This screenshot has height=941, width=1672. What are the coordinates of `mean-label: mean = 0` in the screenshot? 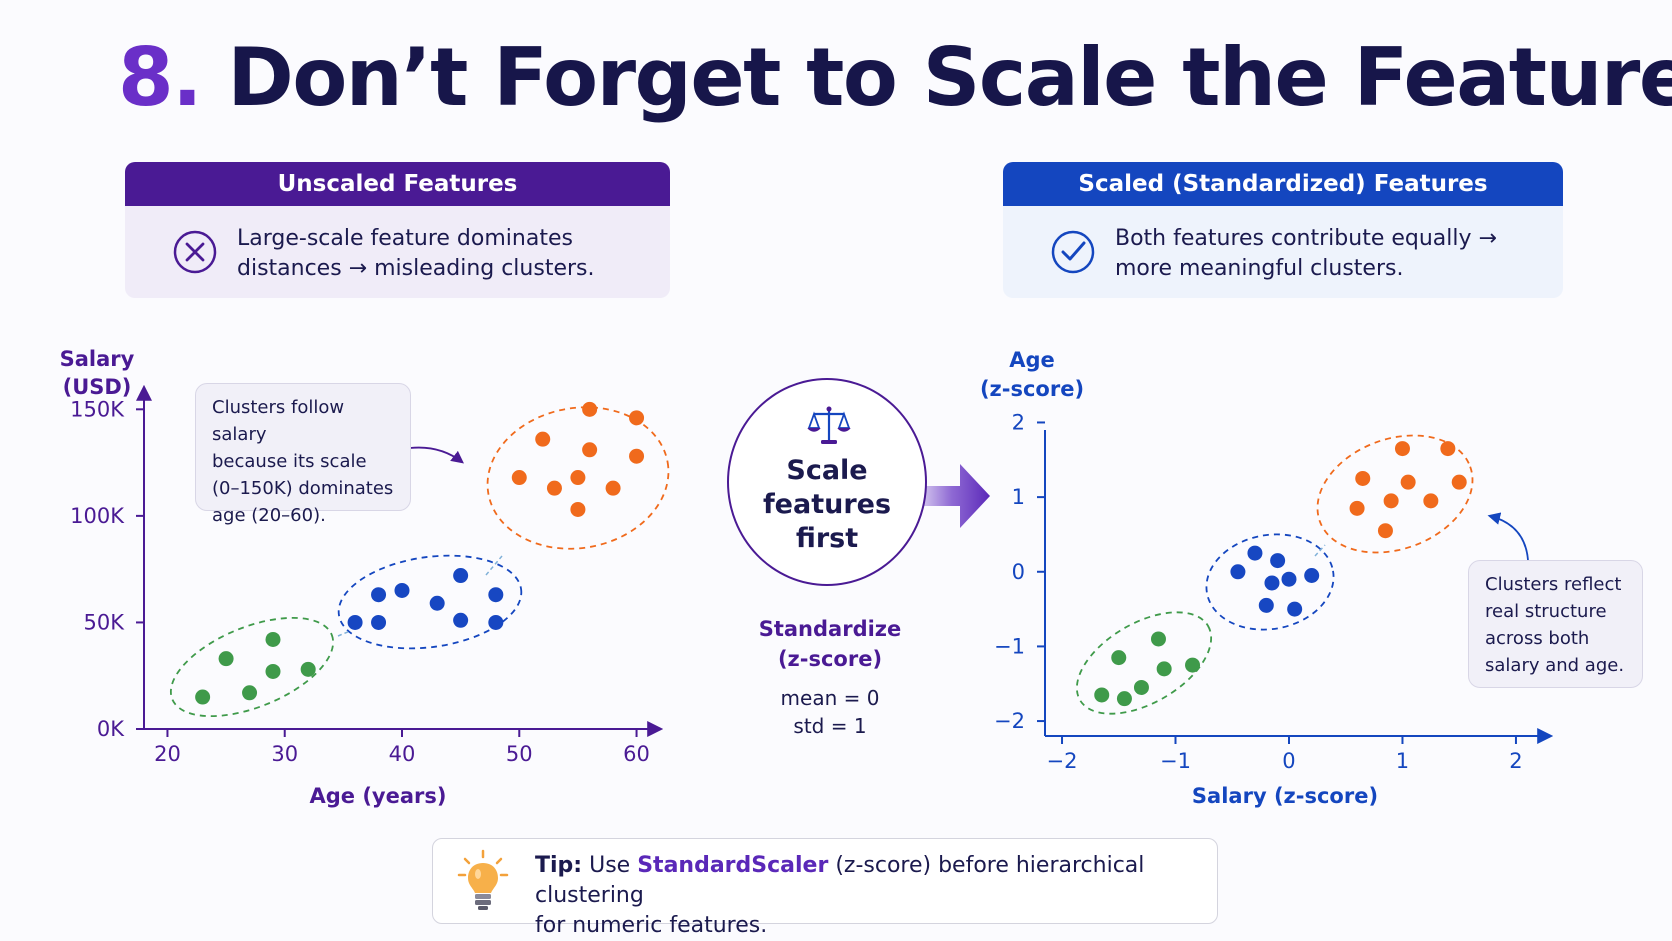 It's located at (830, 698).